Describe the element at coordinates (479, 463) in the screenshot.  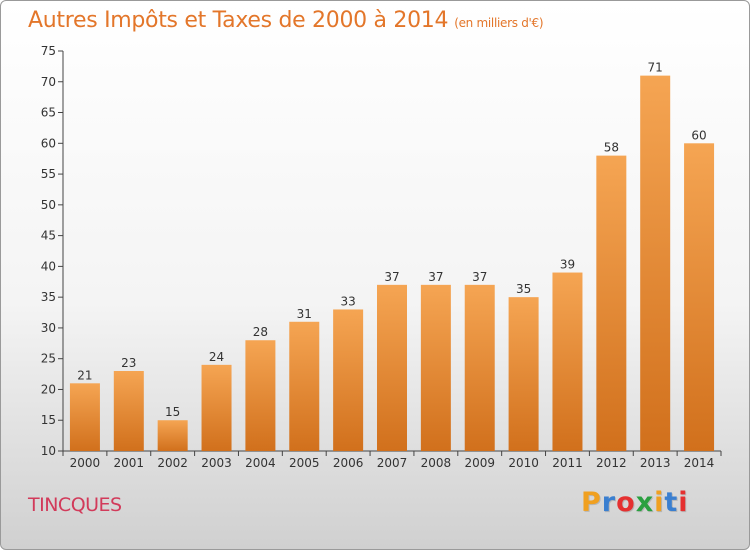
I see `x-tick-label: 2009` at that location.